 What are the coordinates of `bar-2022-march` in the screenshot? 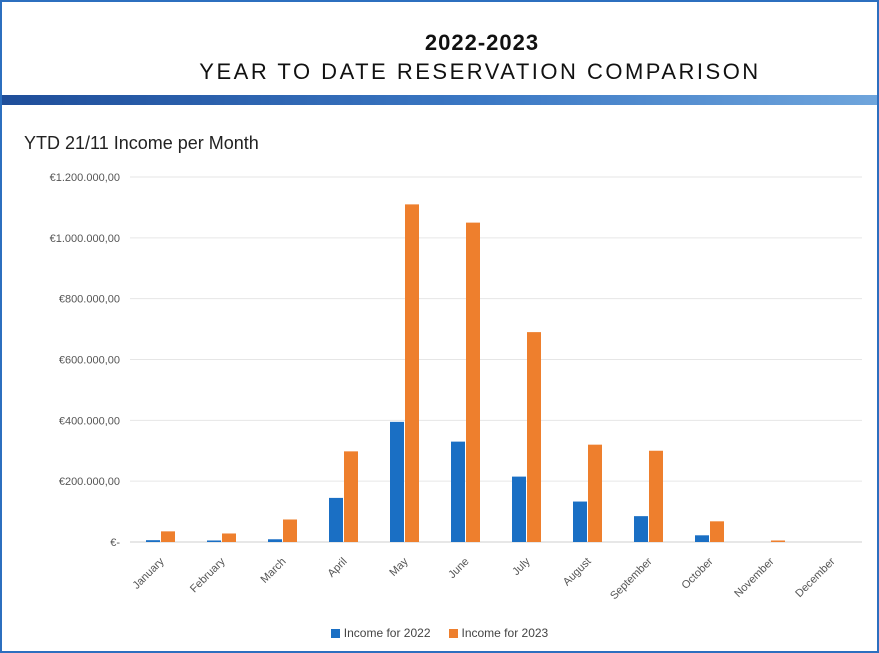 It's located at (275, 540).